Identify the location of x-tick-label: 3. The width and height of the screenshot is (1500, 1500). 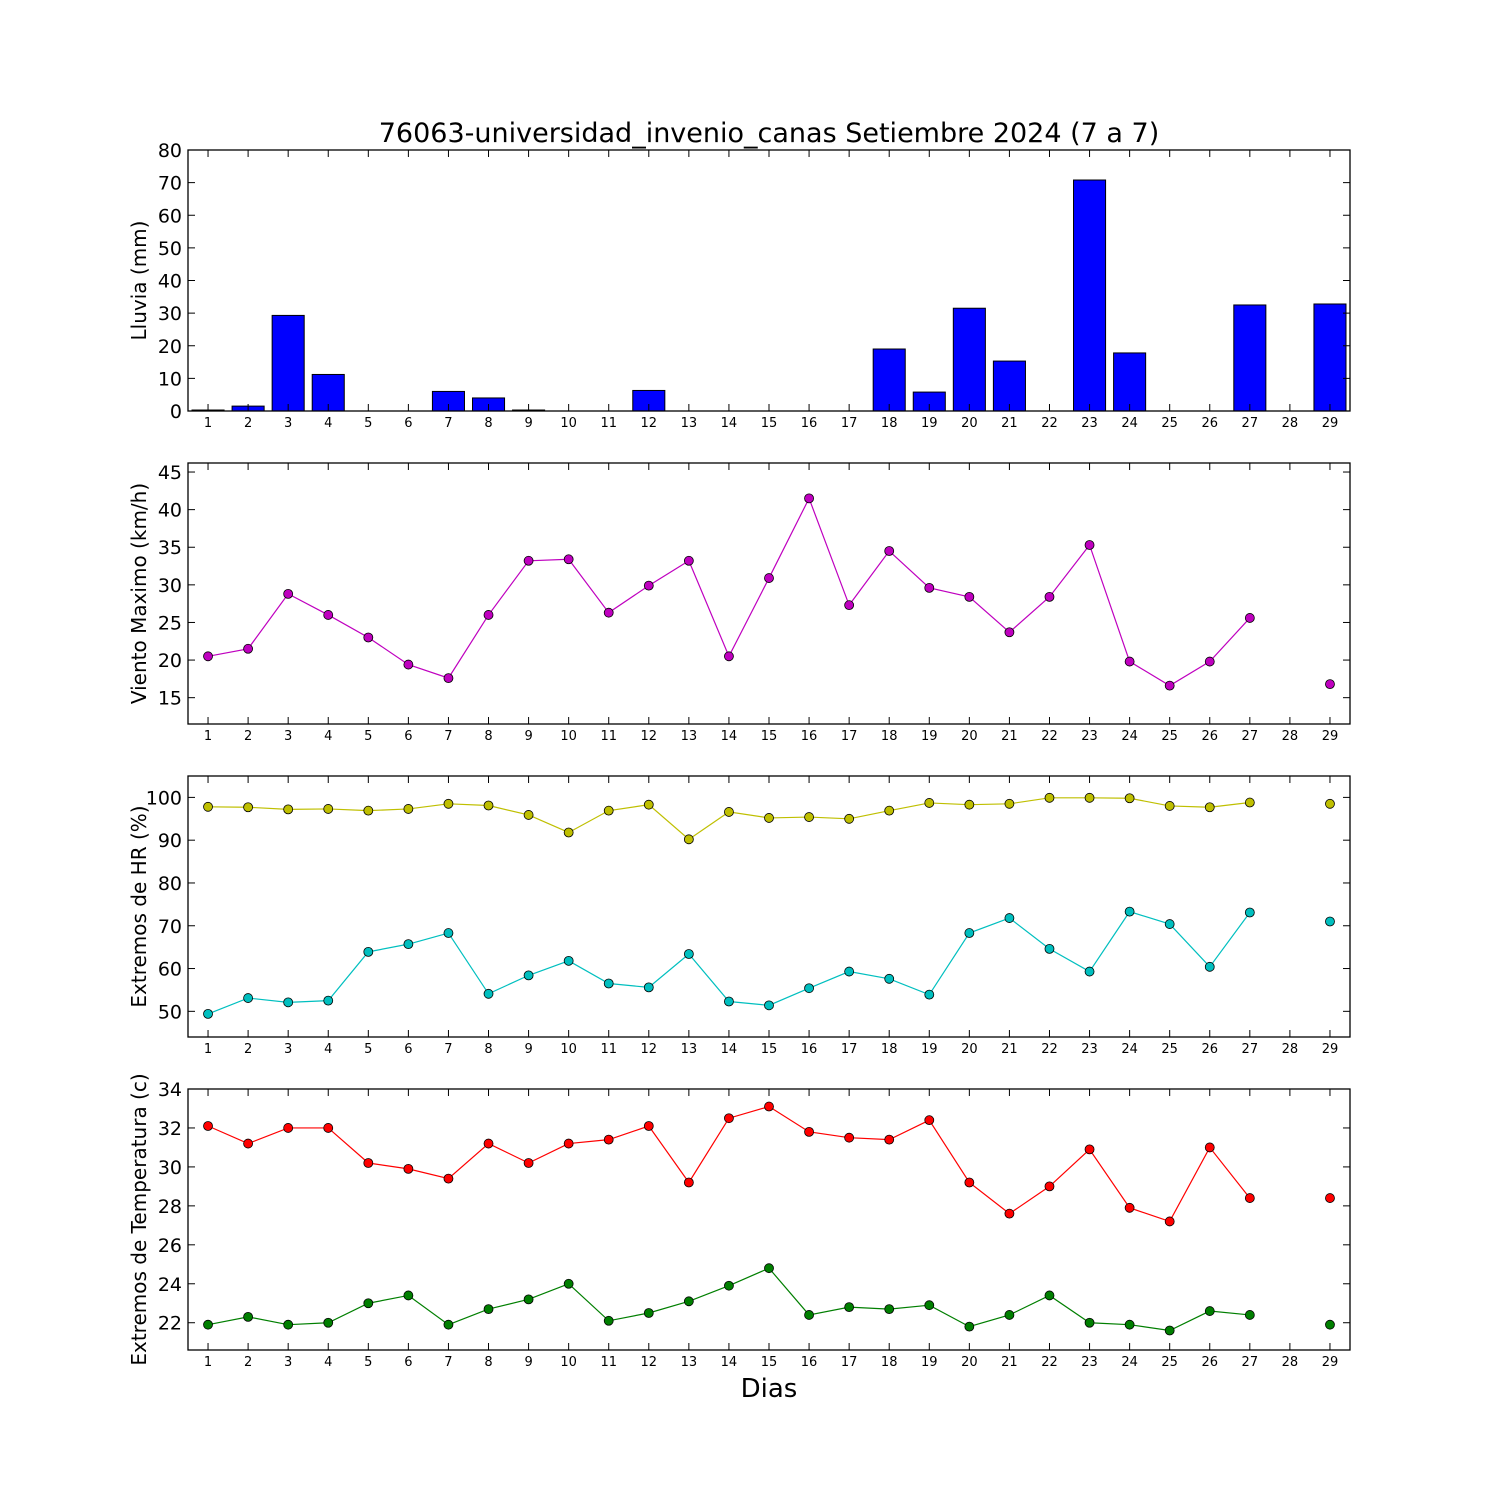
(288, 1049).